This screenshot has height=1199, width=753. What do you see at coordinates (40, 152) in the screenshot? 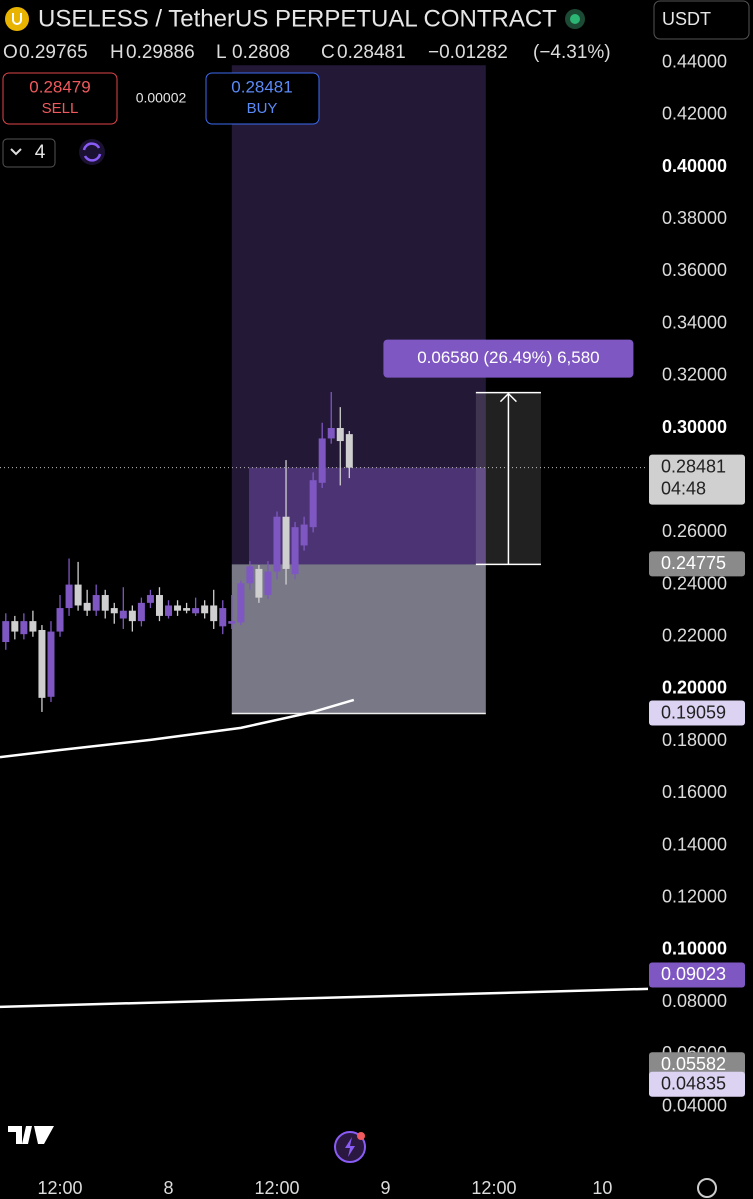
I see `interval: 4` at bounding box center [40, 152].